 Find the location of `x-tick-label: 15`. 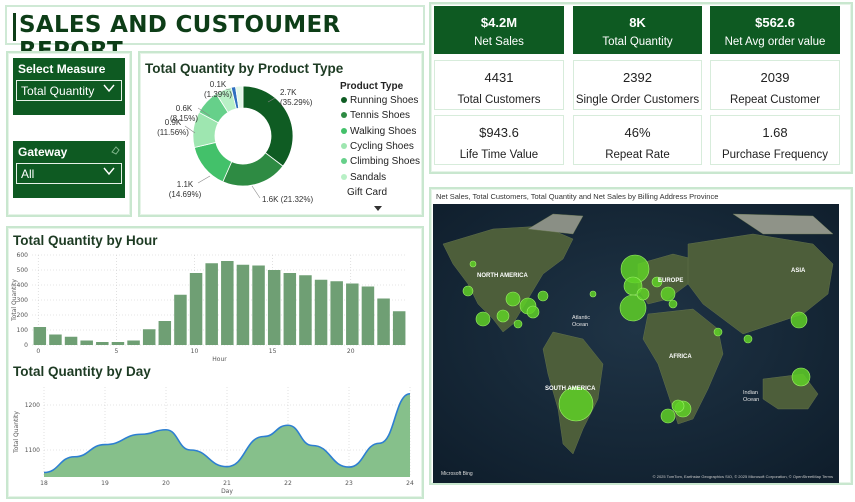

x-tick-label: 15 is located at coordinates (273, 351).